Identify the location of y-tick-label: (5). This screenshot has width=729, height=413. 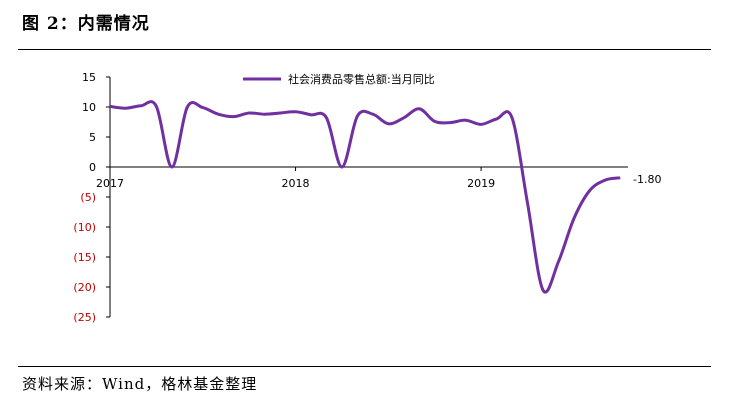
(88, 197).